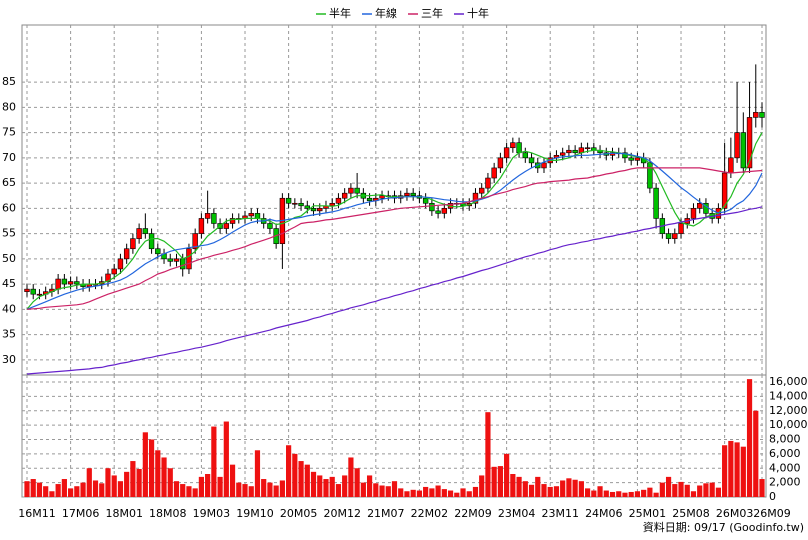 This screenshot has width=808, height=540. What do you see at coordinates (9, 233) in the screenshot?
I see `y-tick-label: 55` at bounding box center [9, 233].